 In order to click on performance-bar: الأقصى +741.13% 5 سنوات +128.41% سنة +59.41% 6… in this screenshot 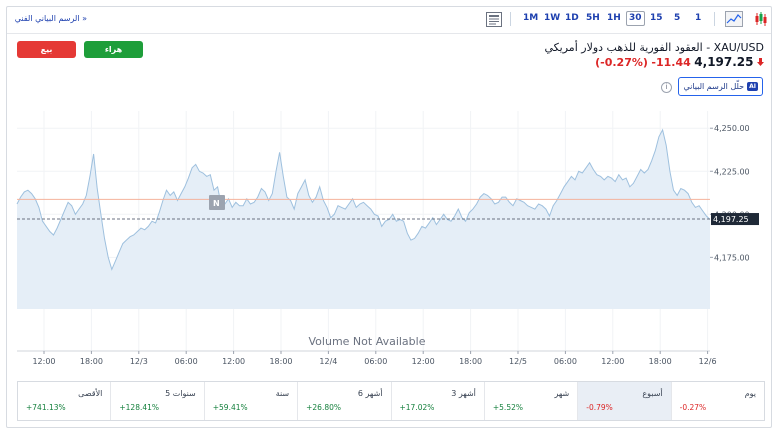, I will do `click(391, 401)`.